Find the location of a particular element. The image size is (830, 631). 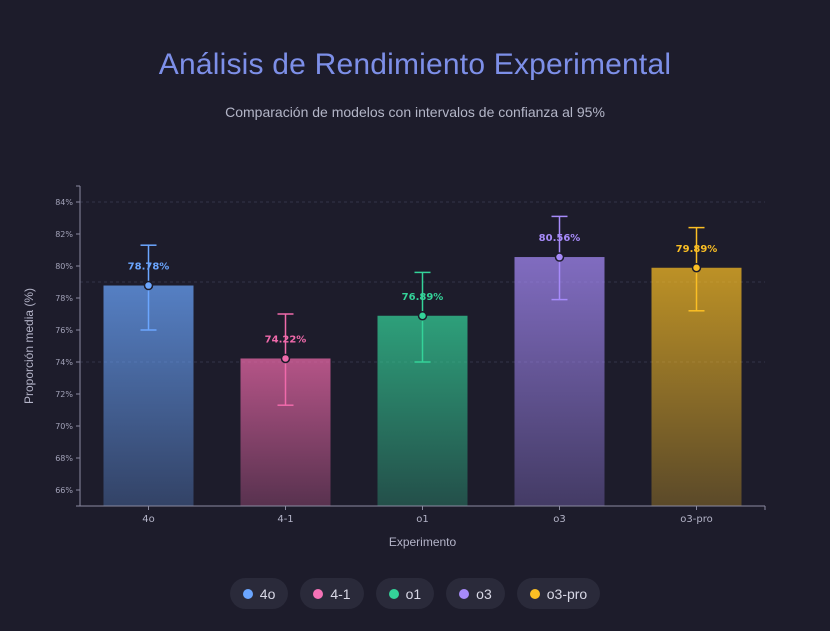

x-tick-label: 4-1 is located at coordinates (285, 519).